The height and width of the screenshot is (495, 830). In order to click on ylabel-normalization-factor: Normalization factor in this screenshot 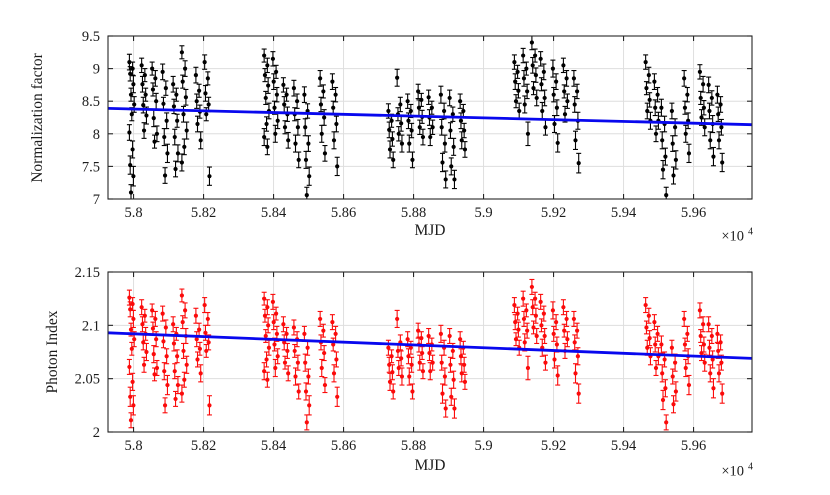, I will do `click(37, 118)`.